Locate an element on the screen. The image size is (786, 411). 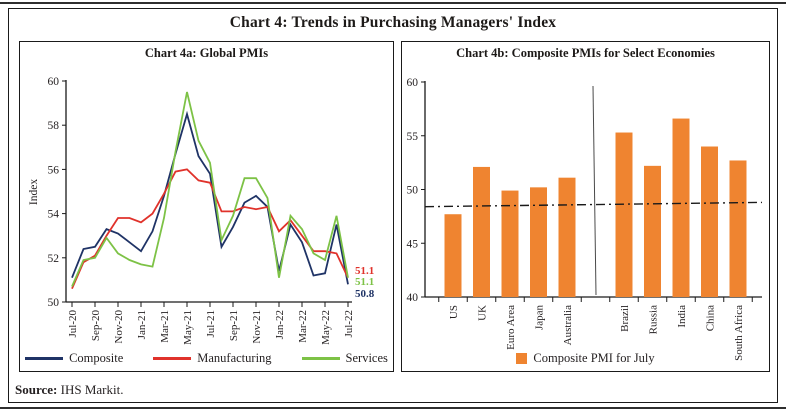
legend-label-composite: Composite is located at coordinates (96, 358).